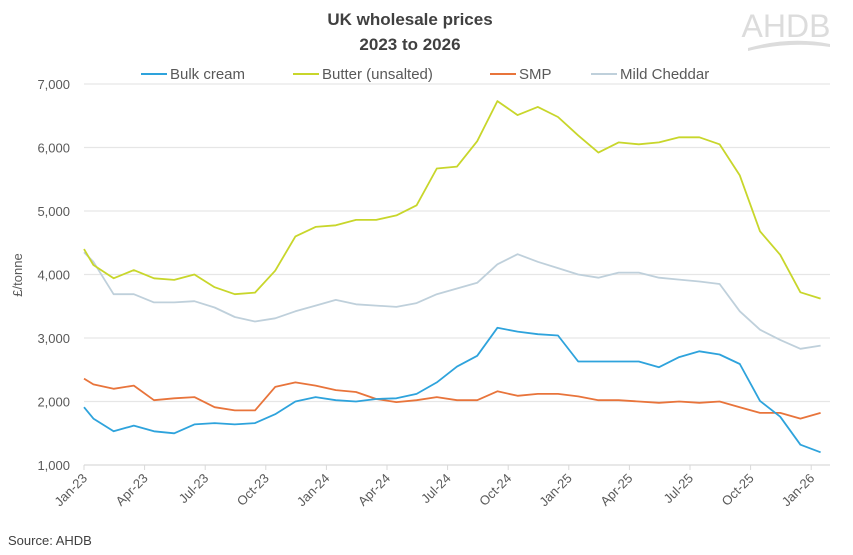 The image size is (853, 555). I want to click on legend-item: SMP, so click(521, 74).